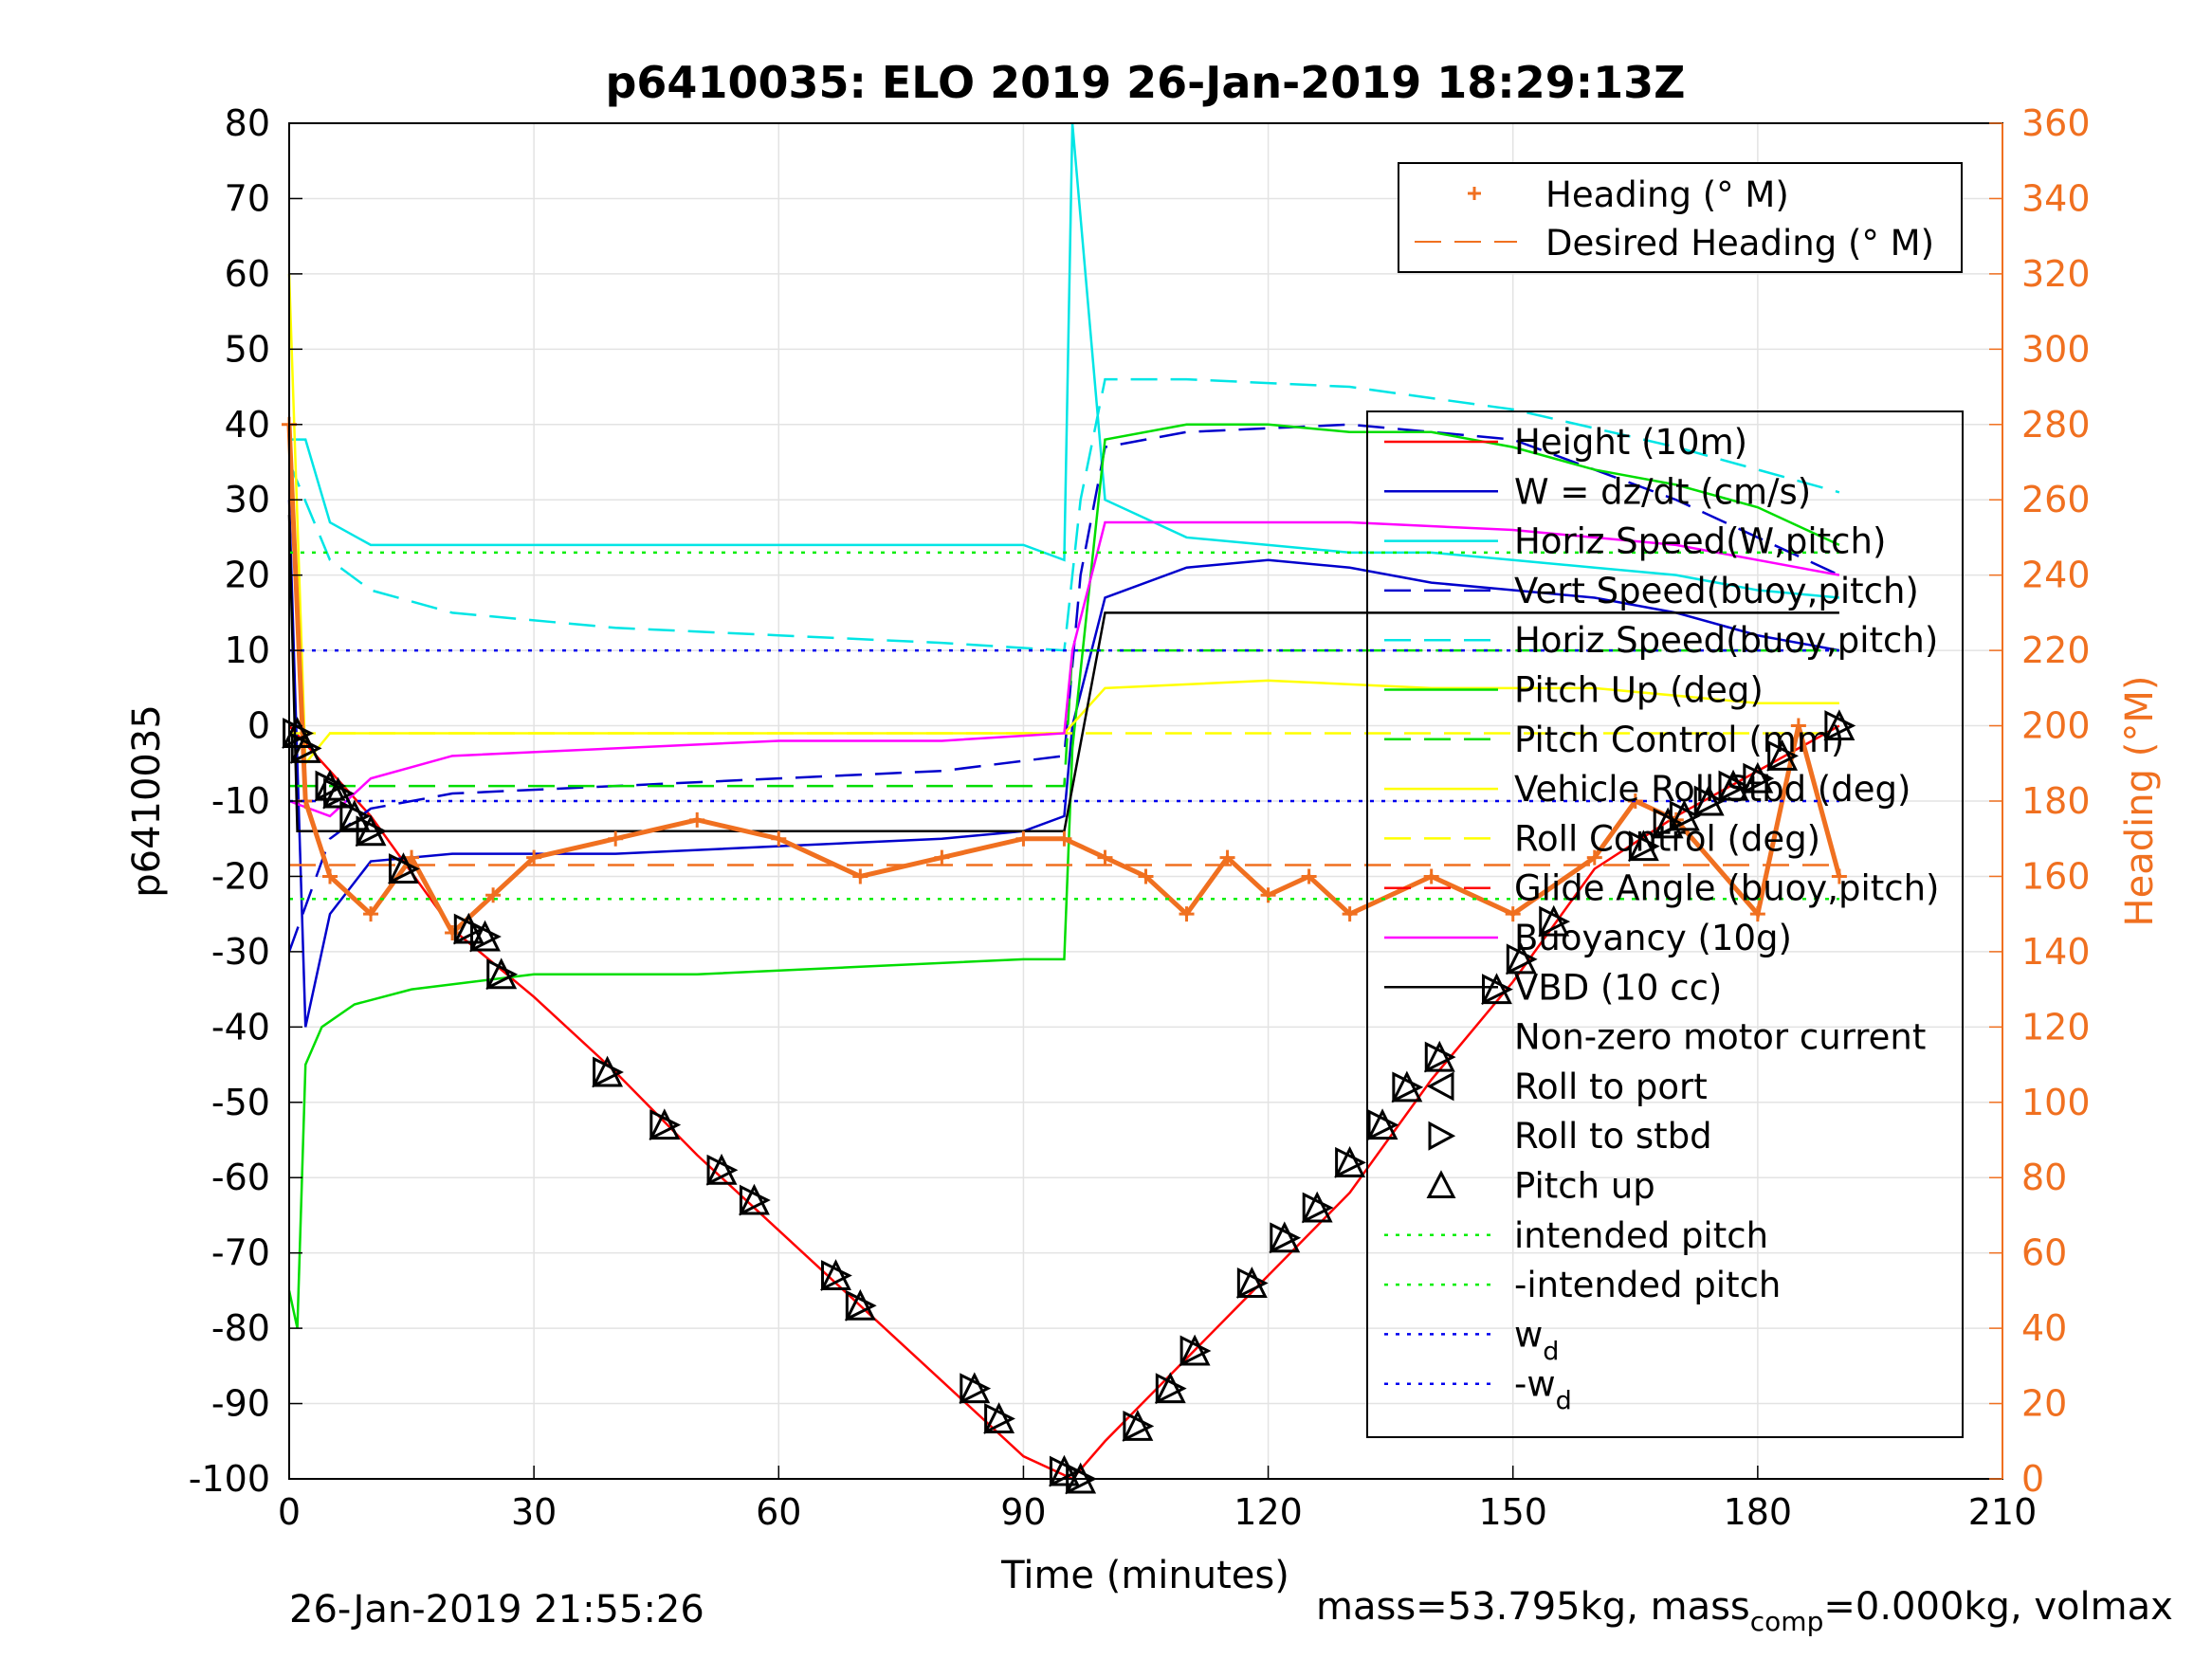  What do you see at coordinates (2056, 876) in the screenshot?
I see `y2-tick-label: 160` at bounding box center [2056, 876].